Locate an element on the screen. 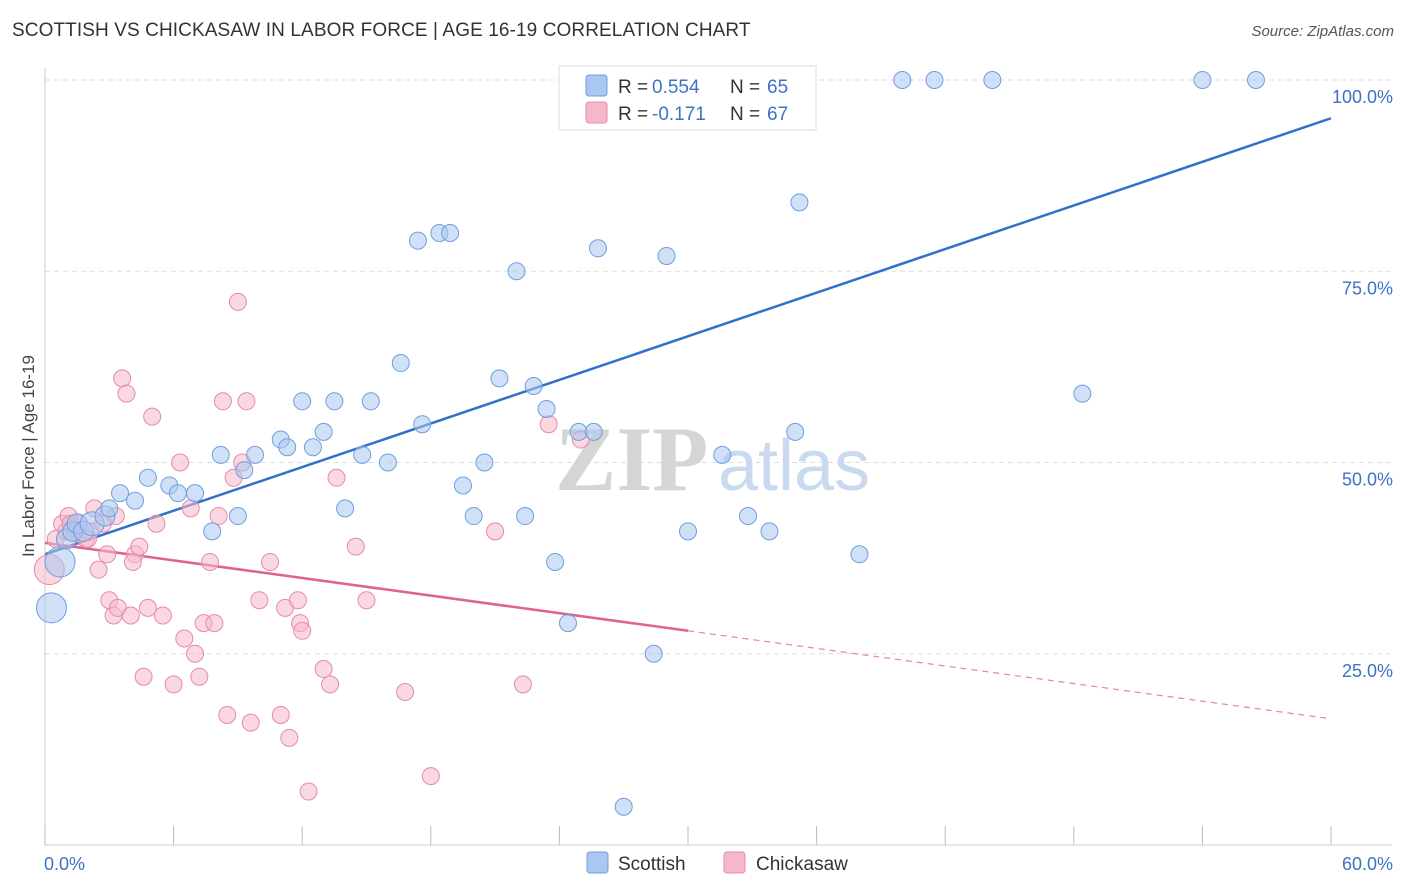 This screenshot has height=892, width=1406. legend-r-label-2: R = is located at coordinates (633, 114).